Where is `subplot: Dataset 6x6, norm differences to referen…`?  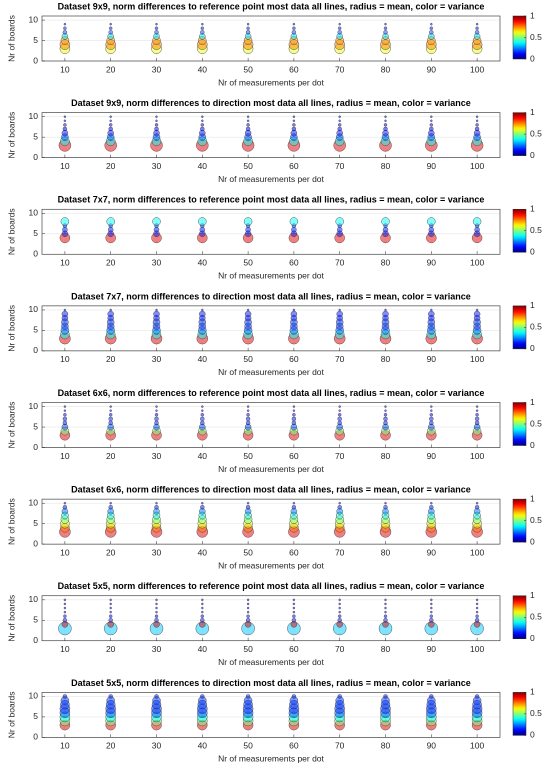
subplot: Dataset 6x6, norm differences to referen… is located at coordinates (274, 431).